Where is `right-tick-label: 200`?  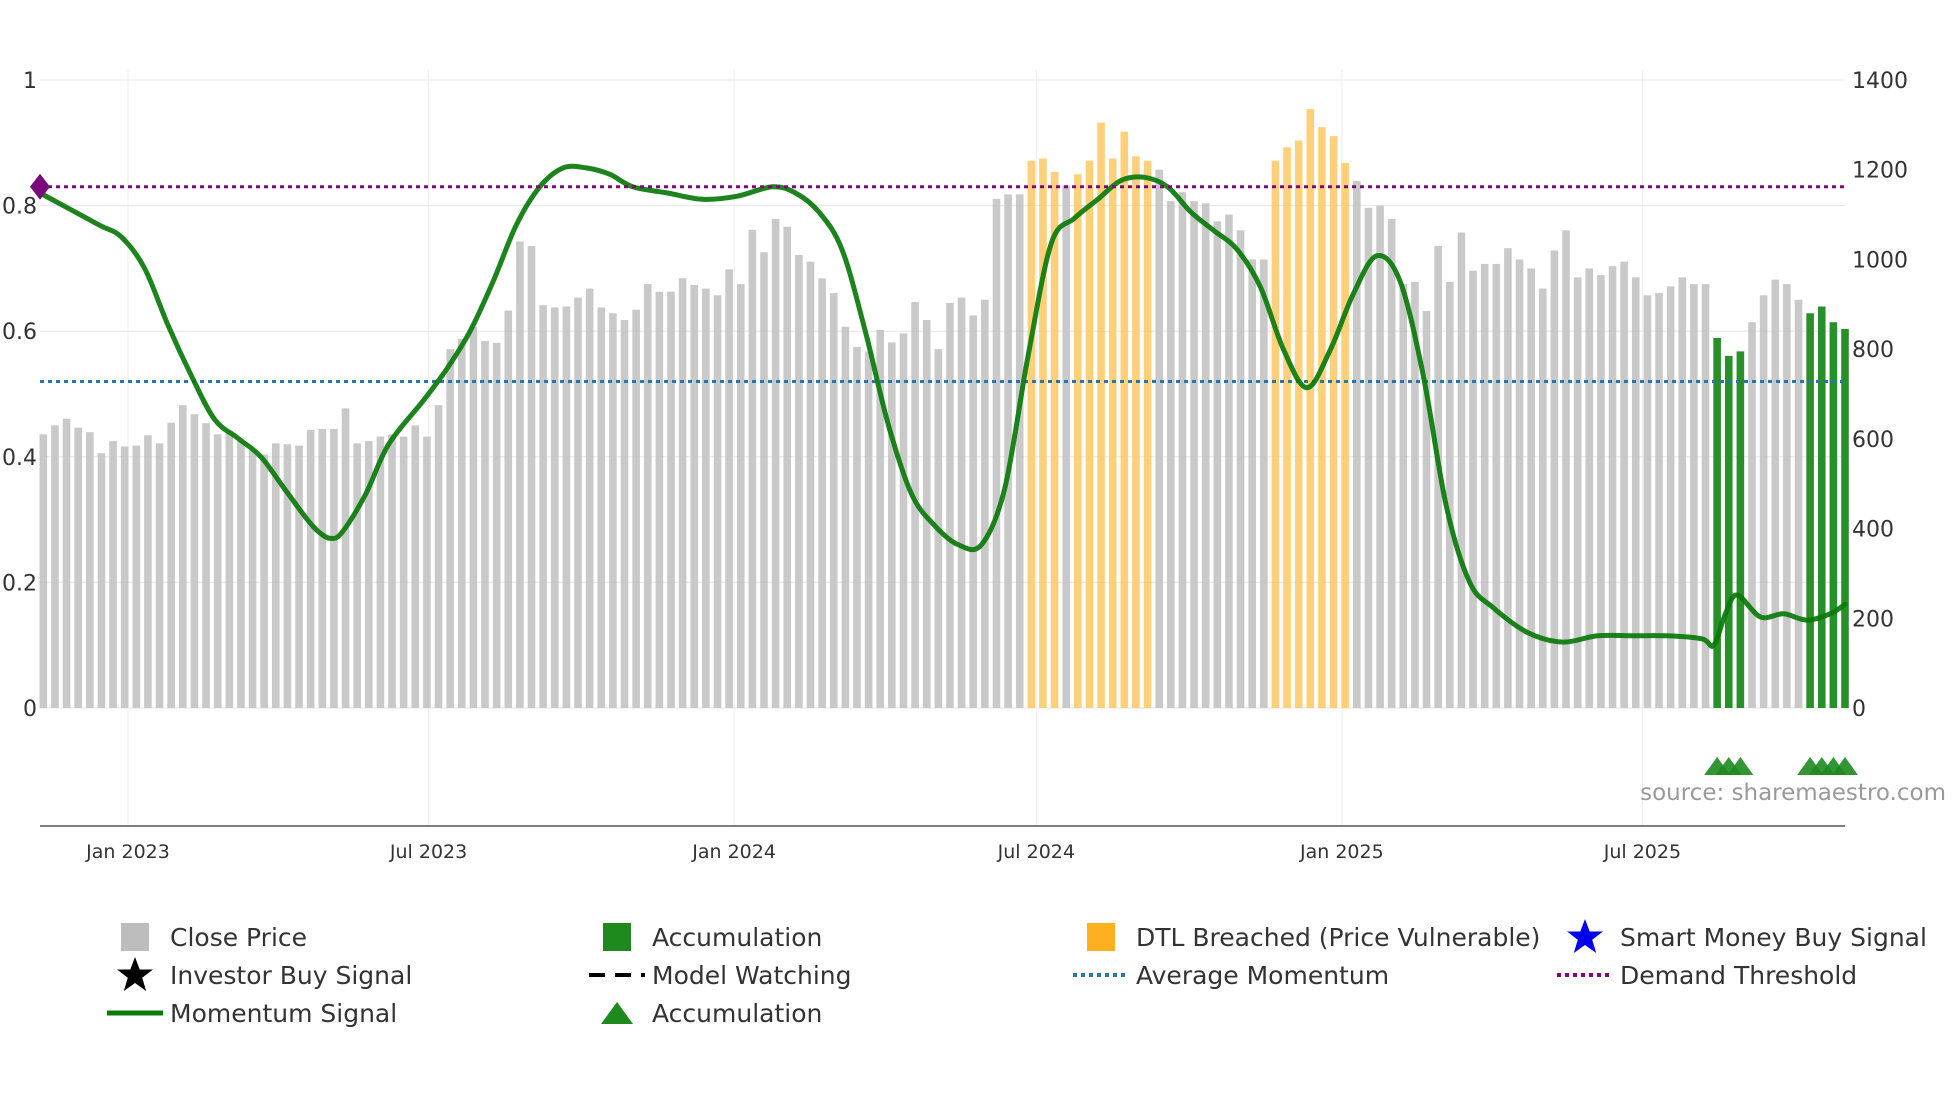 right-tick-label: 200 is located at coordinates (1873, 619).